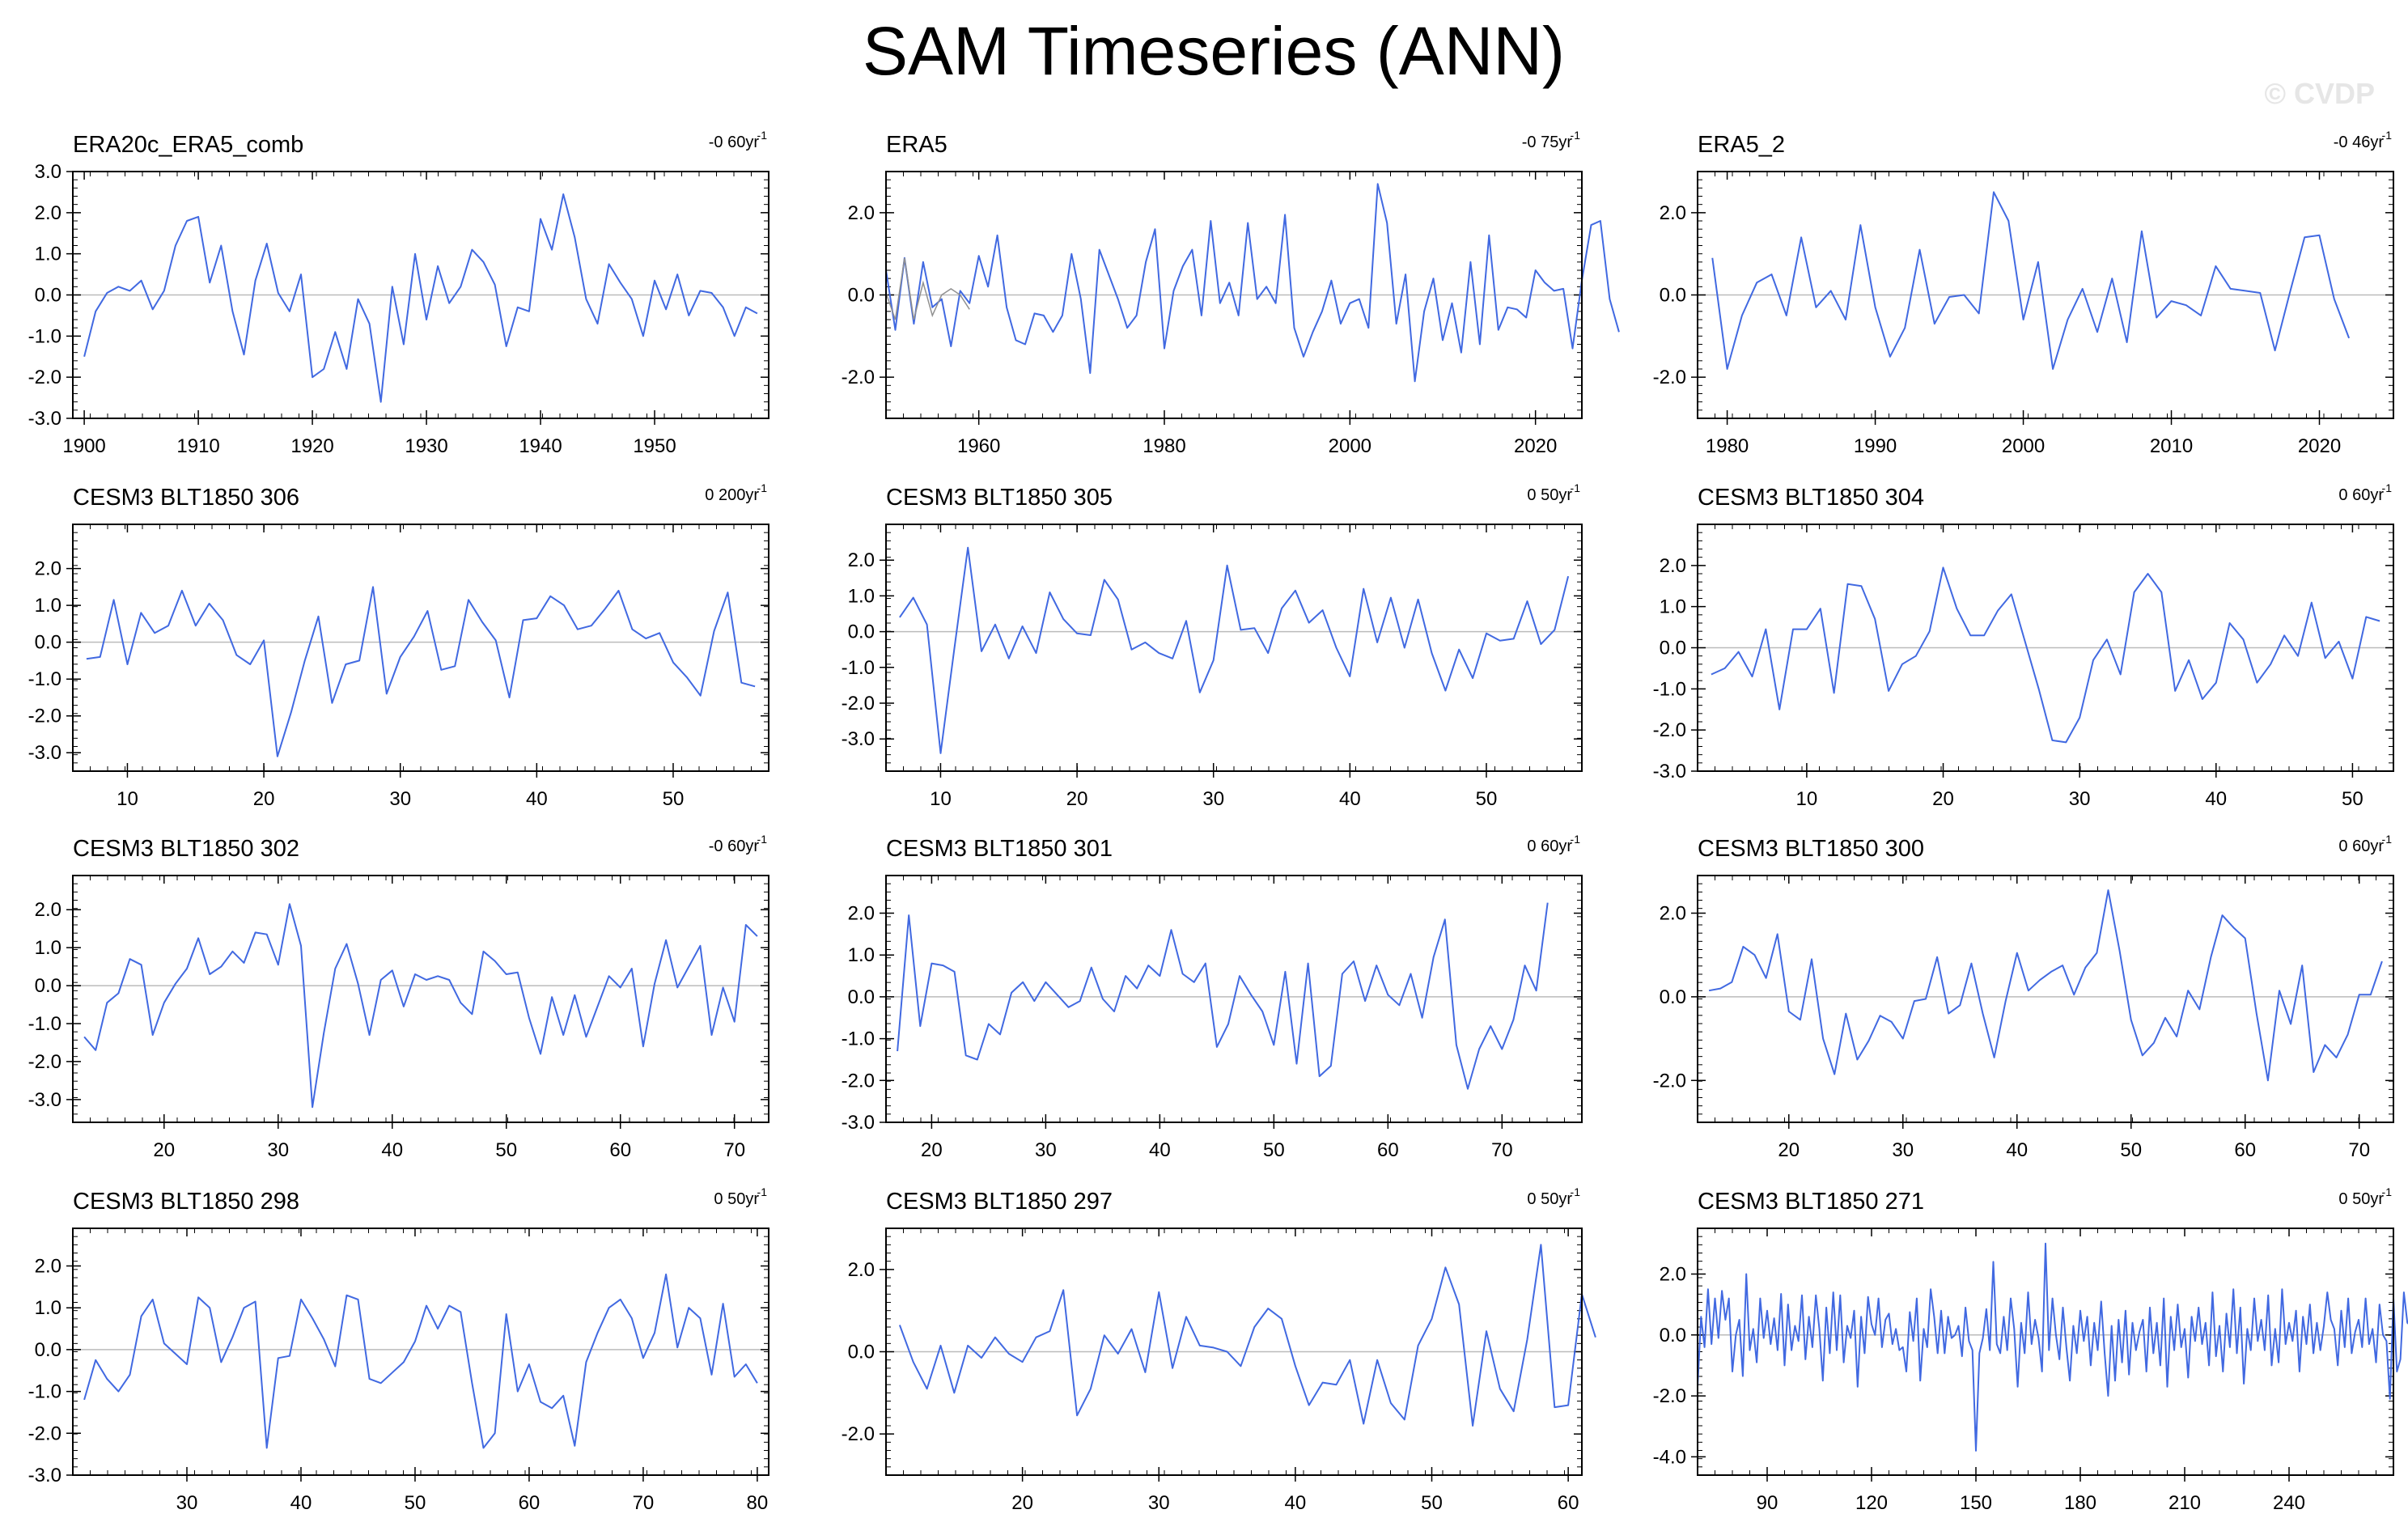 The image size is (2408, 1535). I want to click on x-tick-label: 90, so click(1768, 1503).